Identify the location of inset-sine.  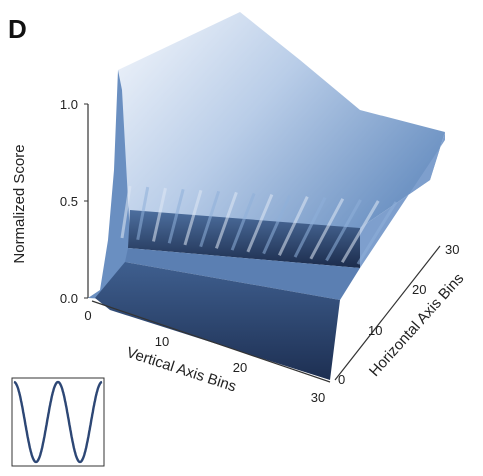
(58, 422).